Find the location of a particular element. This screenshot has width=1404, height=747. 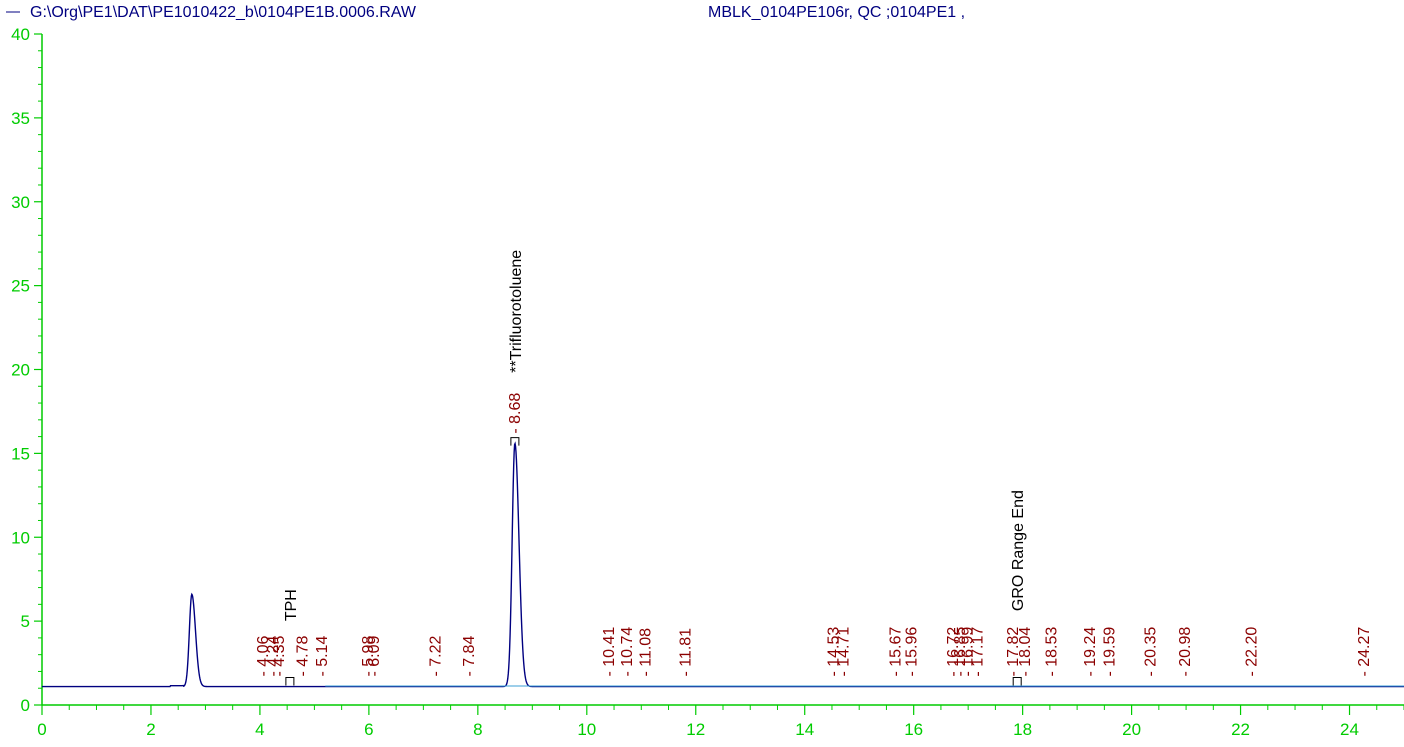

peak-label: - 16.85 is located at coordinates (960, 652).